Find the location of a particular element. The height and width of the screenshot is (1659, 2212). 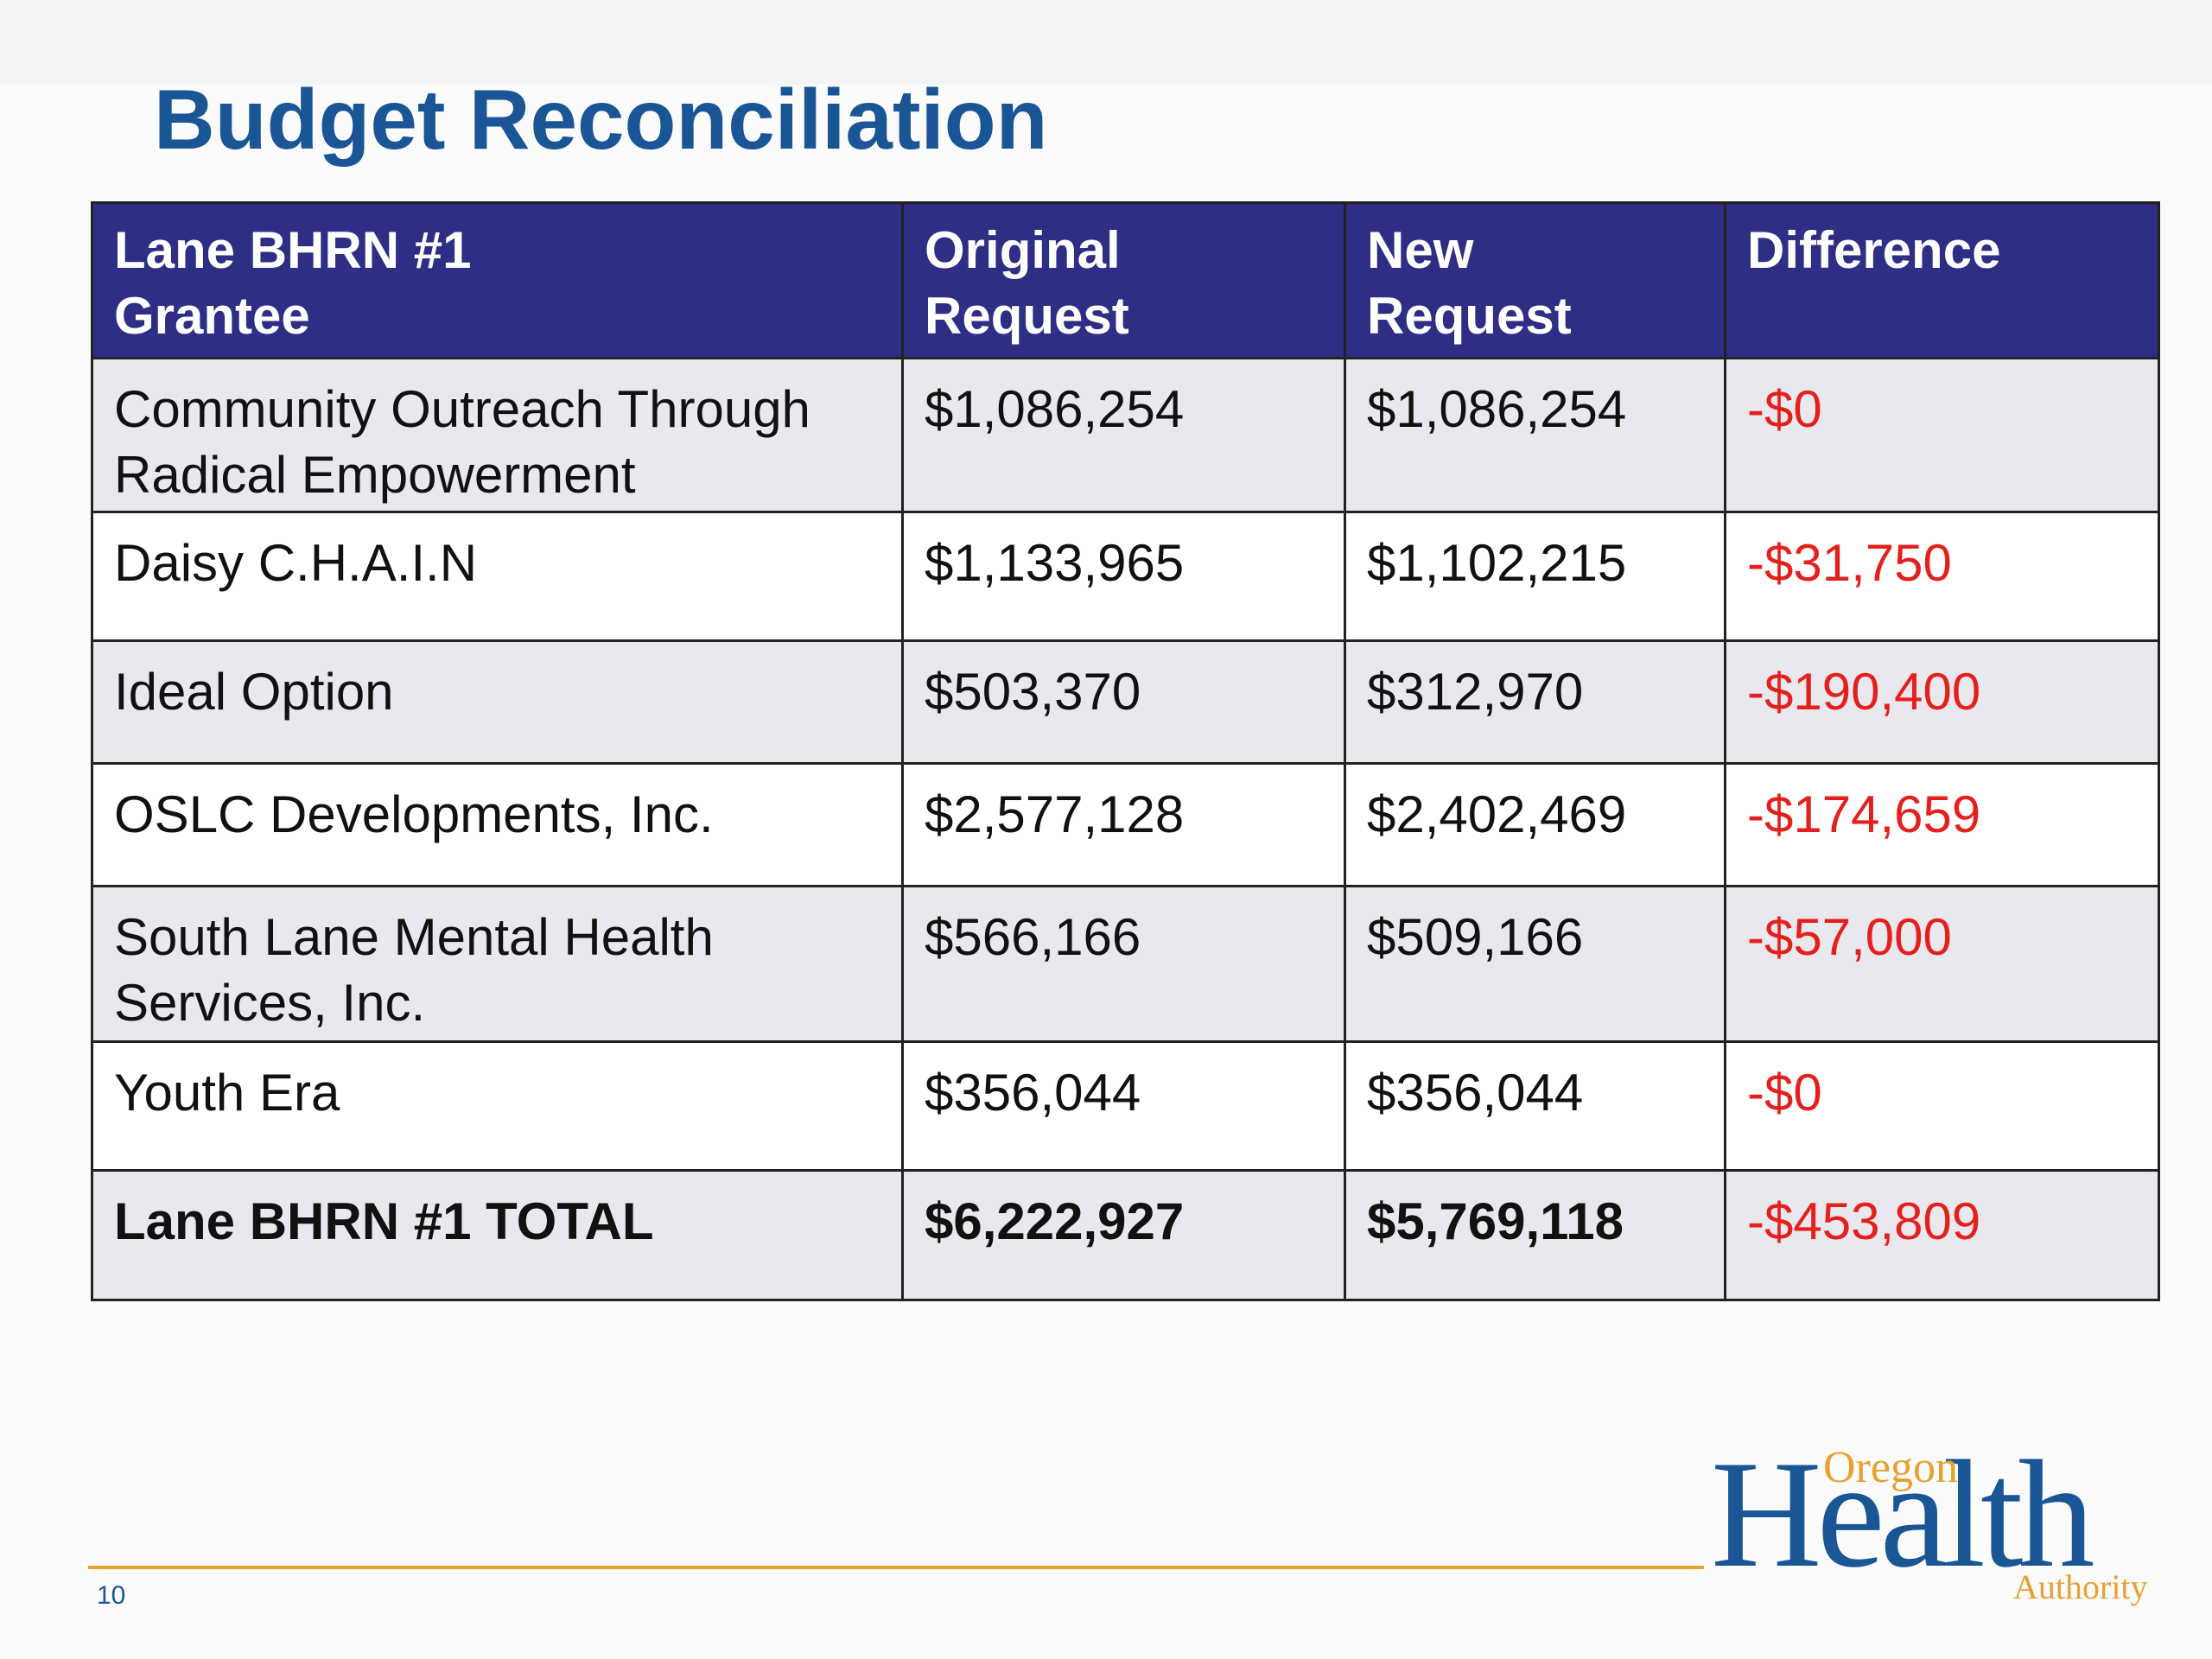

difference-cell: -$174,659 is located at coordinates (1942, 824).